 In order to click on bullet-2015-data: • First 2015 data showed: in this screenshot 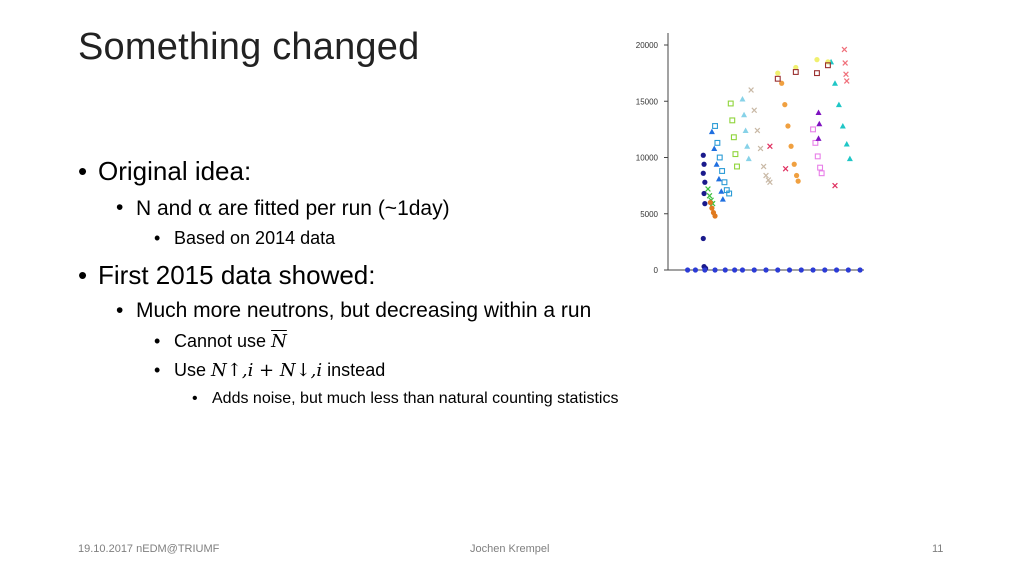, I will do `click(227, 275)`.